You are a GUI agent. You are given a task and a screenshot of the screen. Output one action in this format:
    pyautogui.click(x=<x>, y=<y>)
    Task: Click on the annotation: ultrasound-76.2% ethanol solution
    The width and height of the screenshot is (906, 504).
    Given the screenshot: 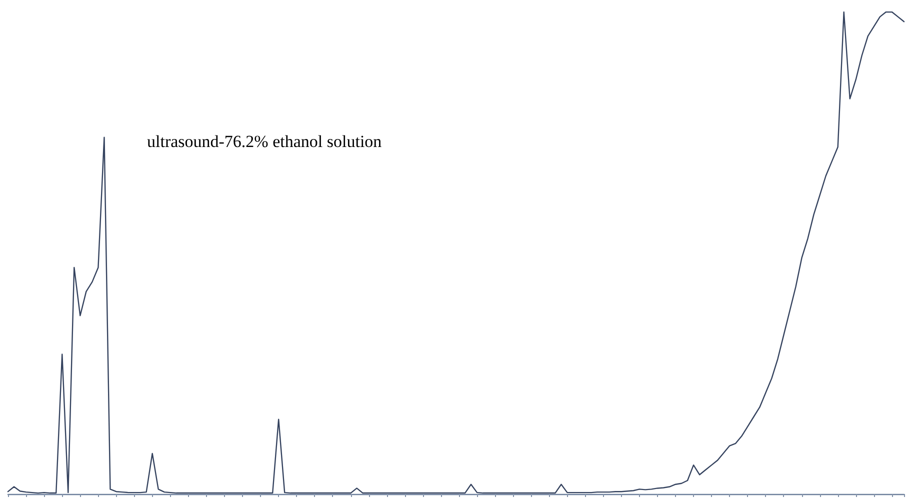 What is the action you would take?
    pyautogui.click(x=264, y=141)
    